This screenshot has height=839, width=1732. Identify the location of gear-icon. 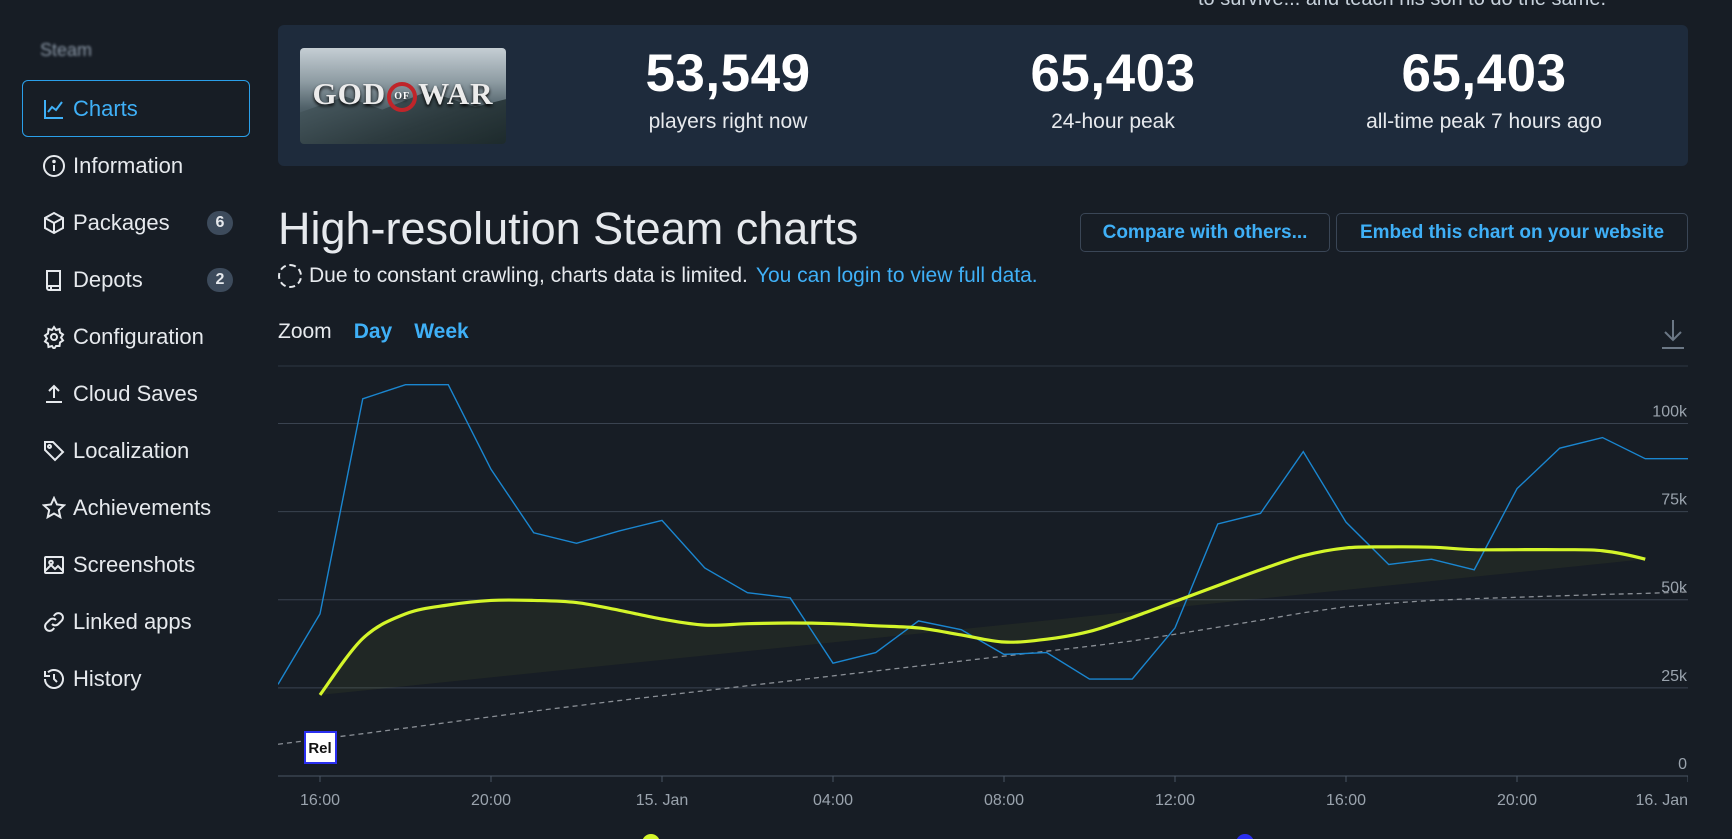
(54, 337).